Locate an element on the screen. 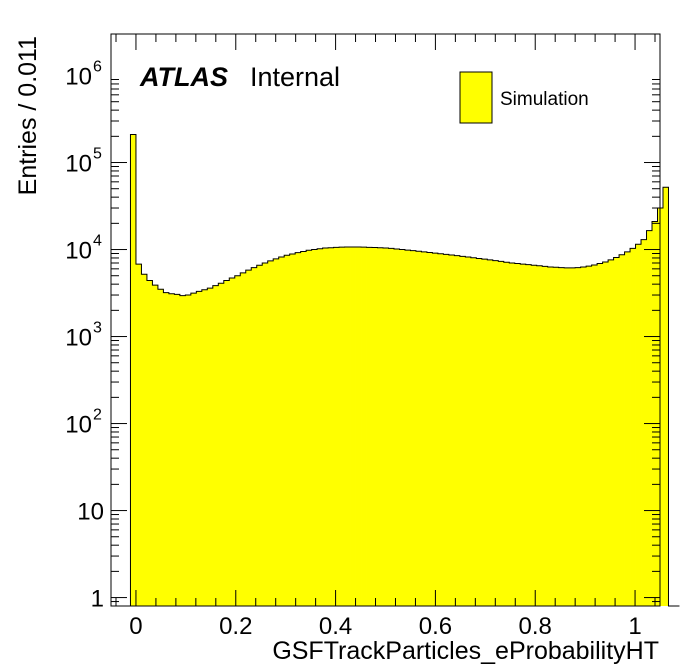 The width and height of the screenshot is (696, 672). x-axis-title: GSFTrackParticles_eProbabilityHT is located at coordinates (465, 651).